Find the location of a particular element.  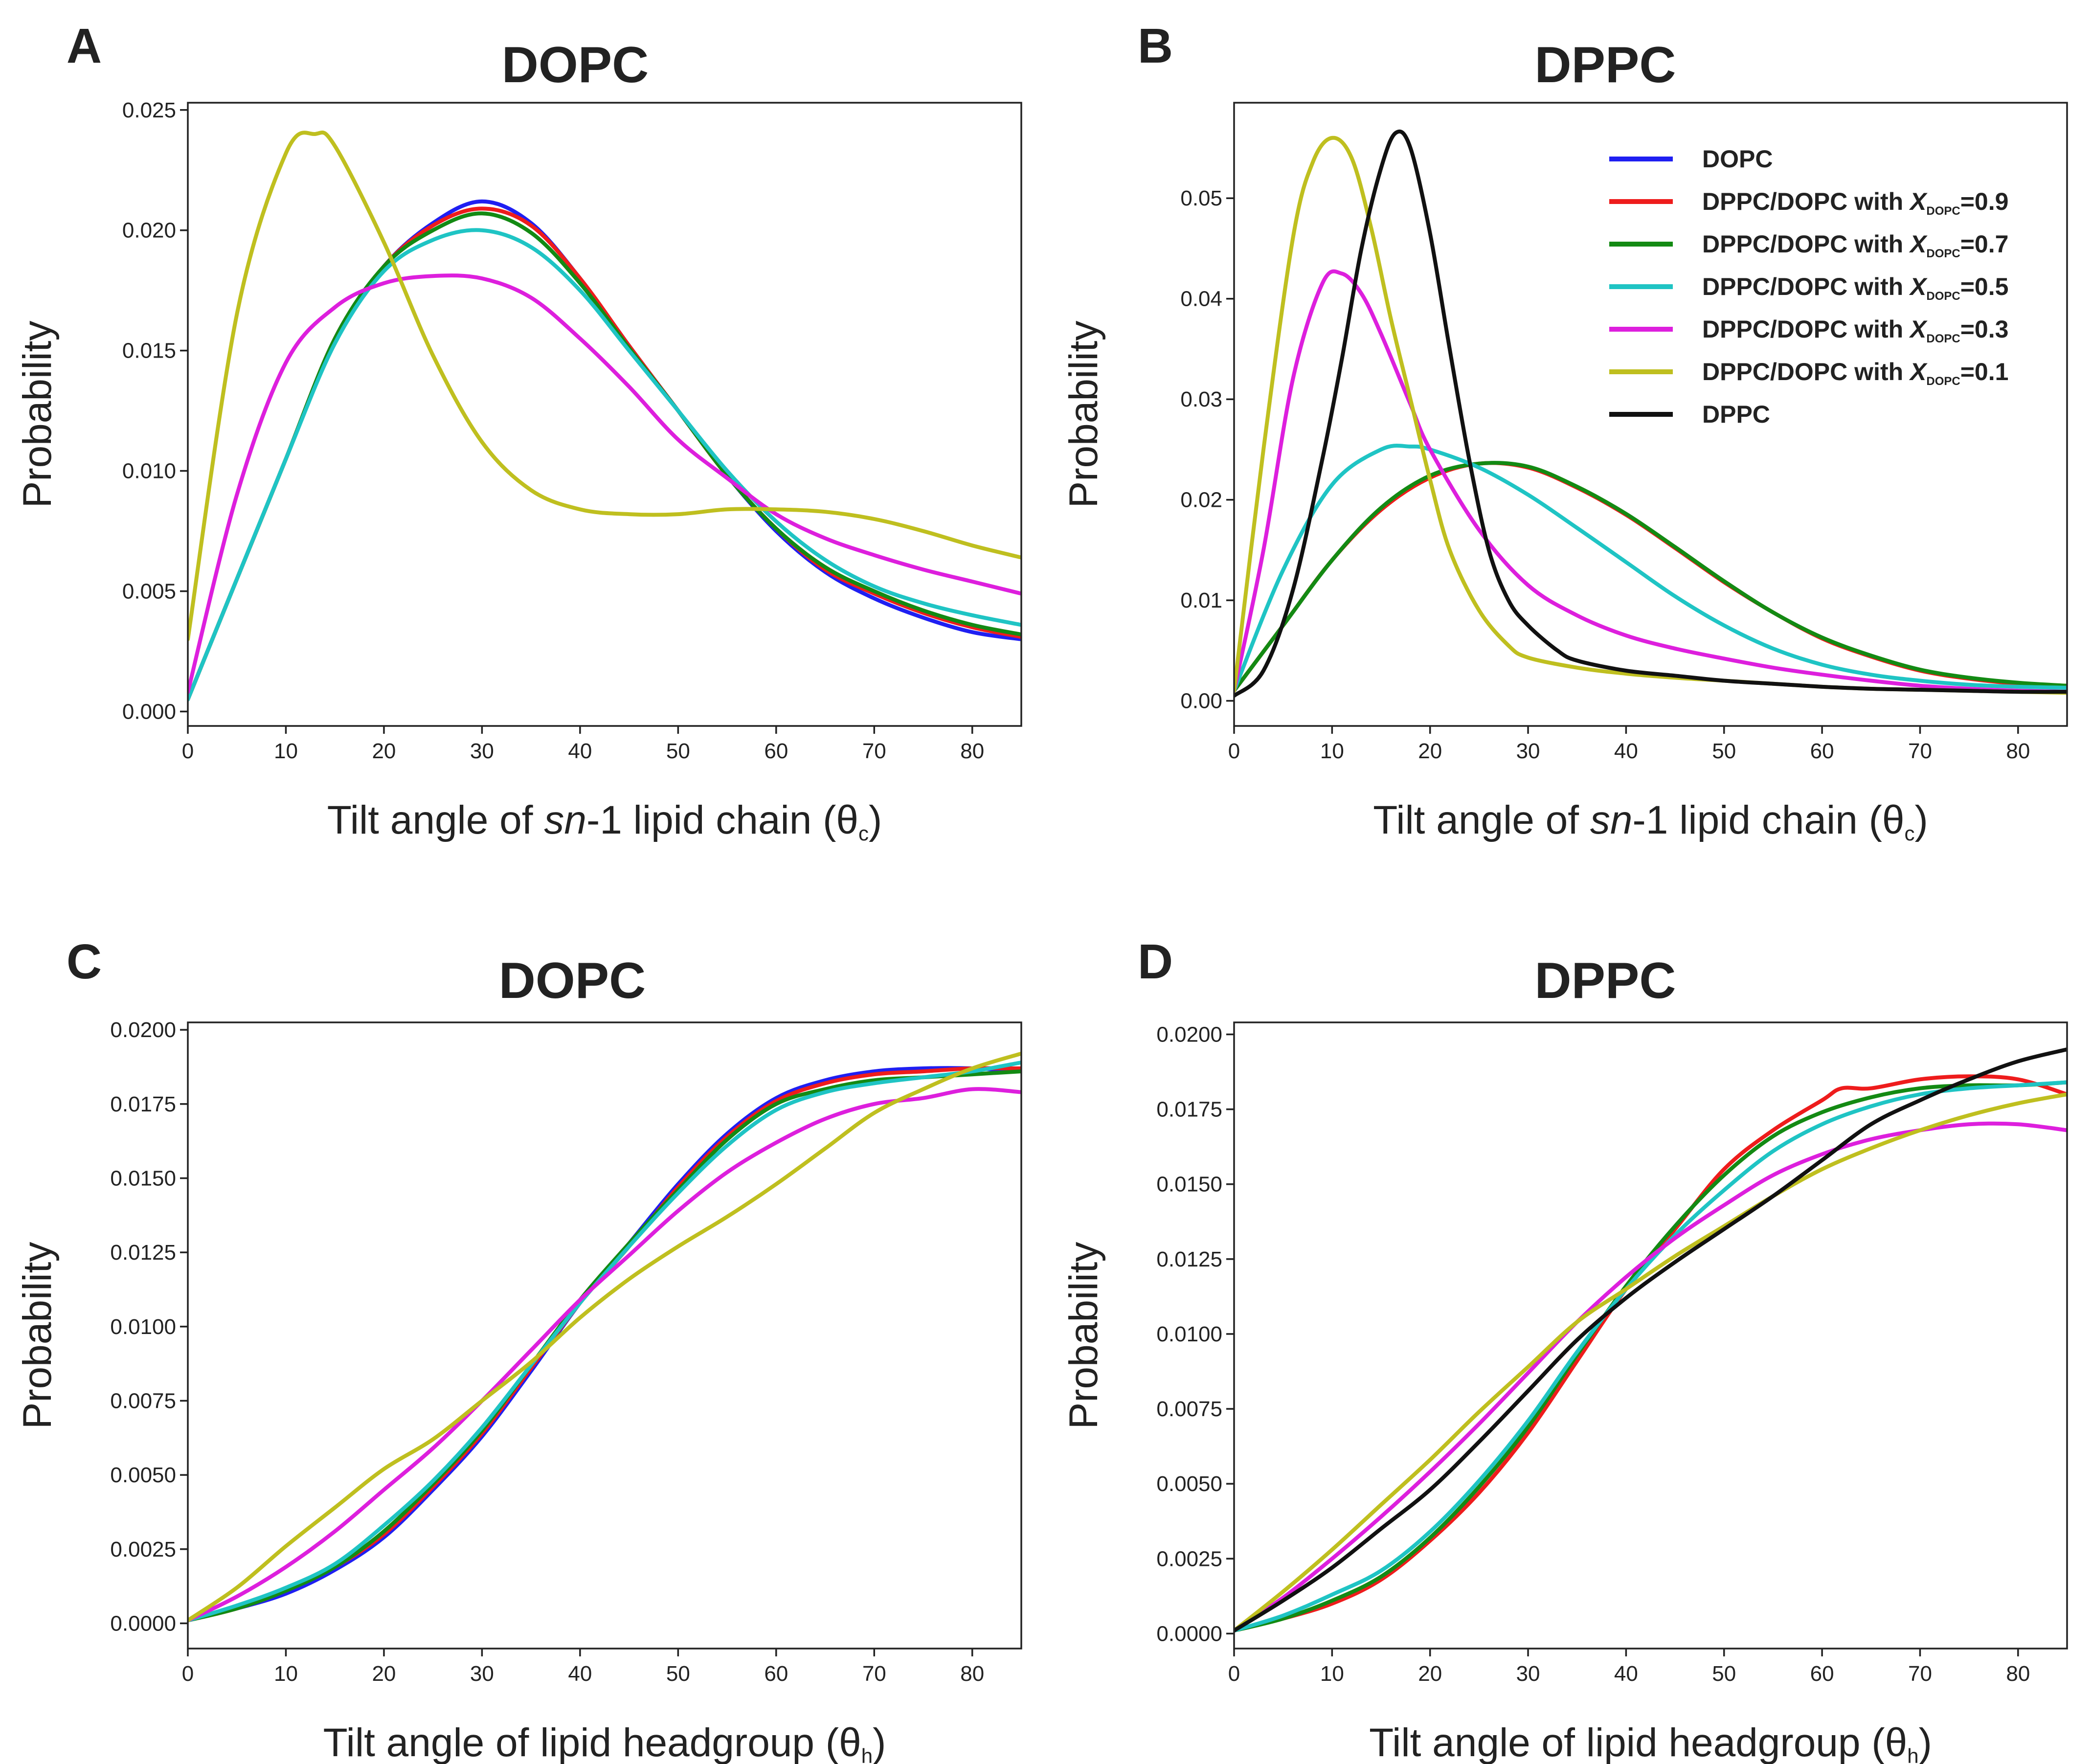

legend-label-subscript: DOPC is located at coordinates (1943, 211).